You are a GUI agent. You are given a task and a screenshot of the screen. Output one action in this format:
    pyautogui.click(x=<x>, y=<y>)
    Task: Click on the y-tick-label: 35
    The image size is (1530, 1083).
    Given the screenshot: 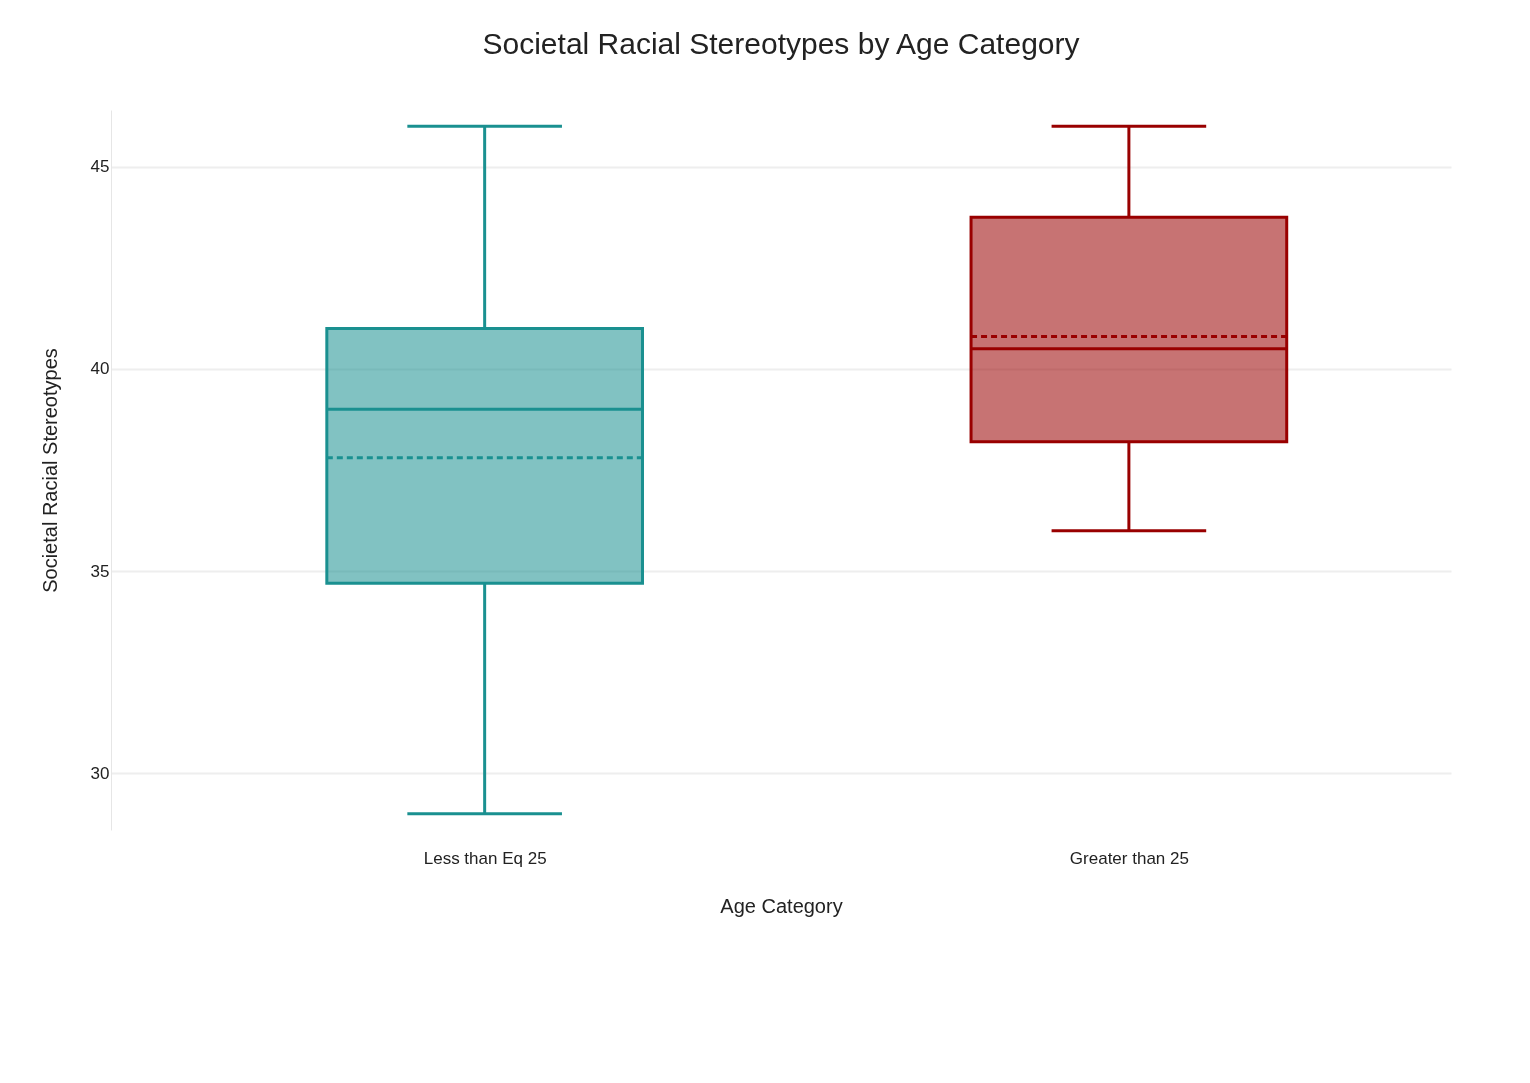 What is the action you would take?
    pyautogui.click(x=100, y=571)
    